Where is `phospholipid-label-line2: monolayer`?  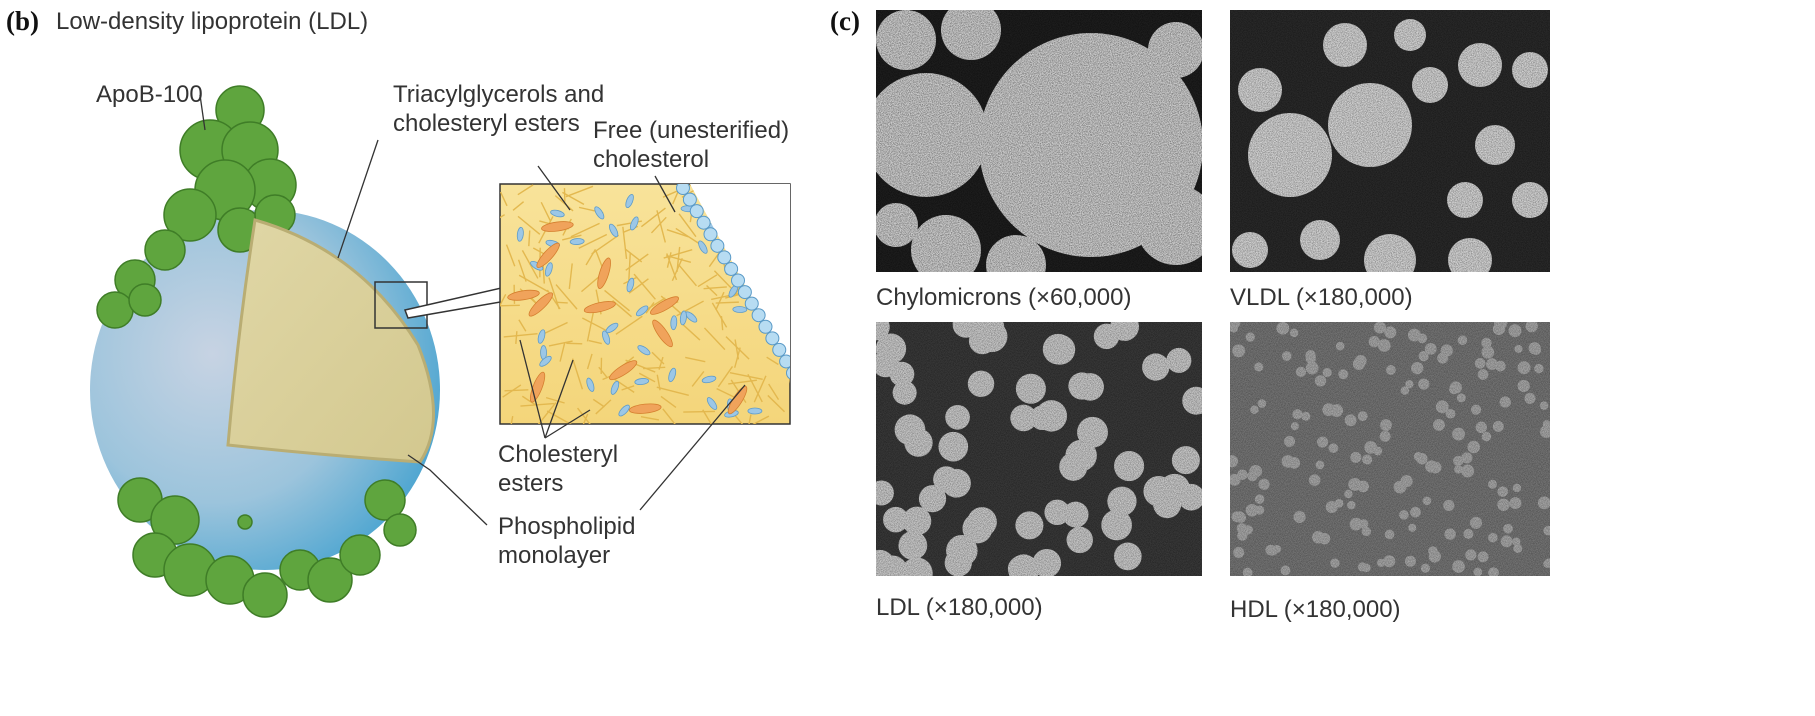 phospholipid-label-line2: monolayer is located at coordinates (554, 555).